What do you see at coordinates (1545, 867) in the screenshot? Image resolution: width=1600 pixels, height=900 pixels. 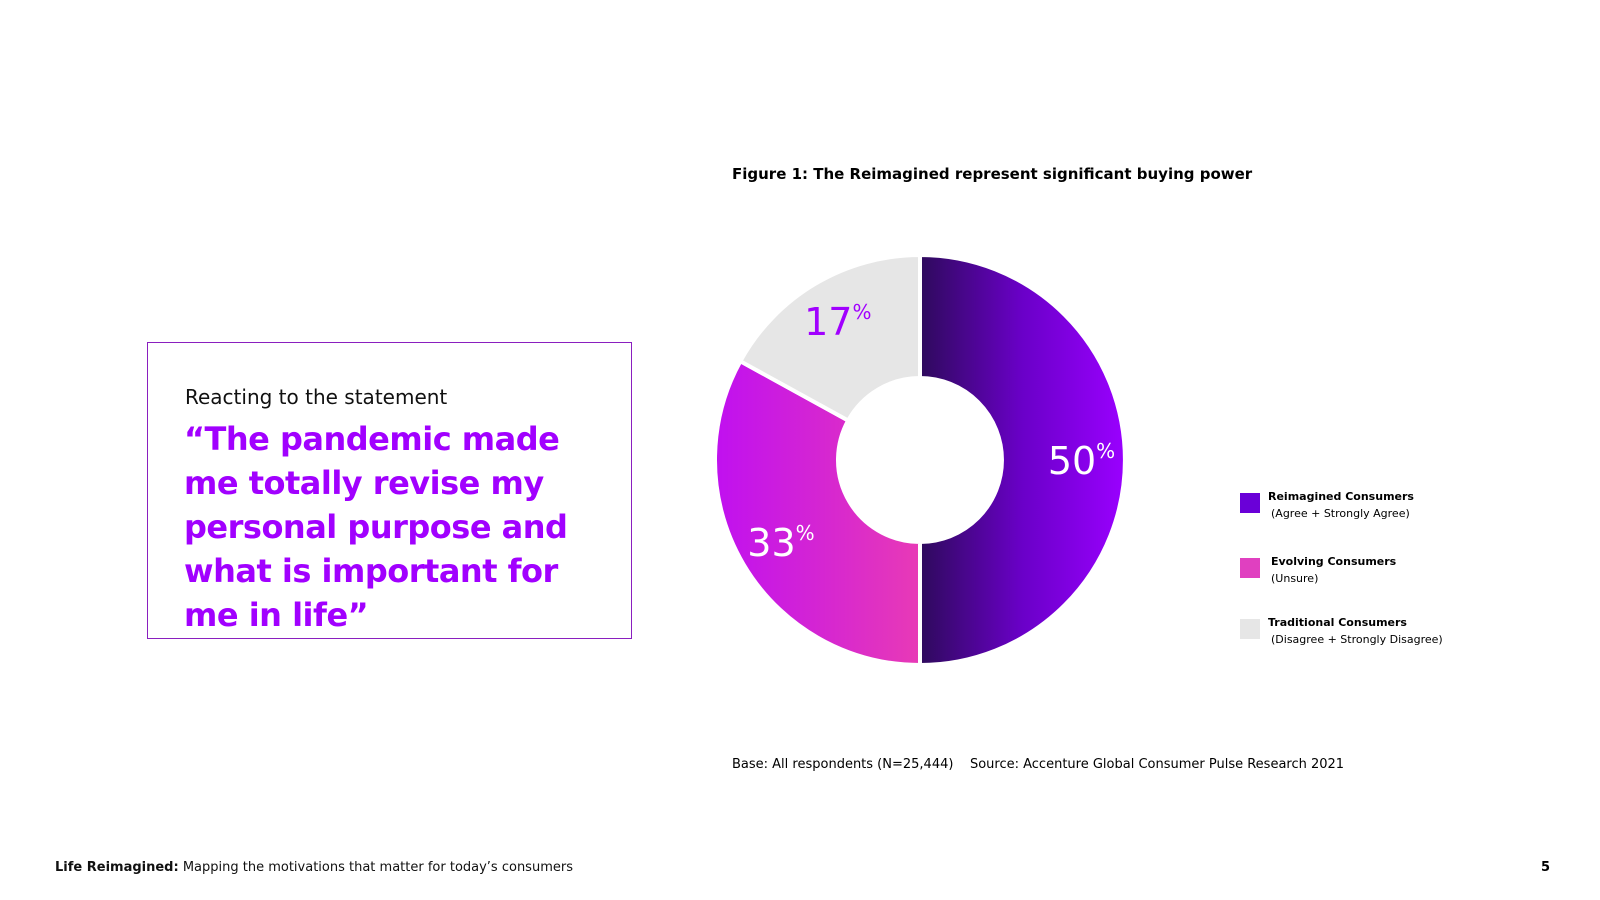 I see `page-number: 5` at bounding box center [1545, 867].